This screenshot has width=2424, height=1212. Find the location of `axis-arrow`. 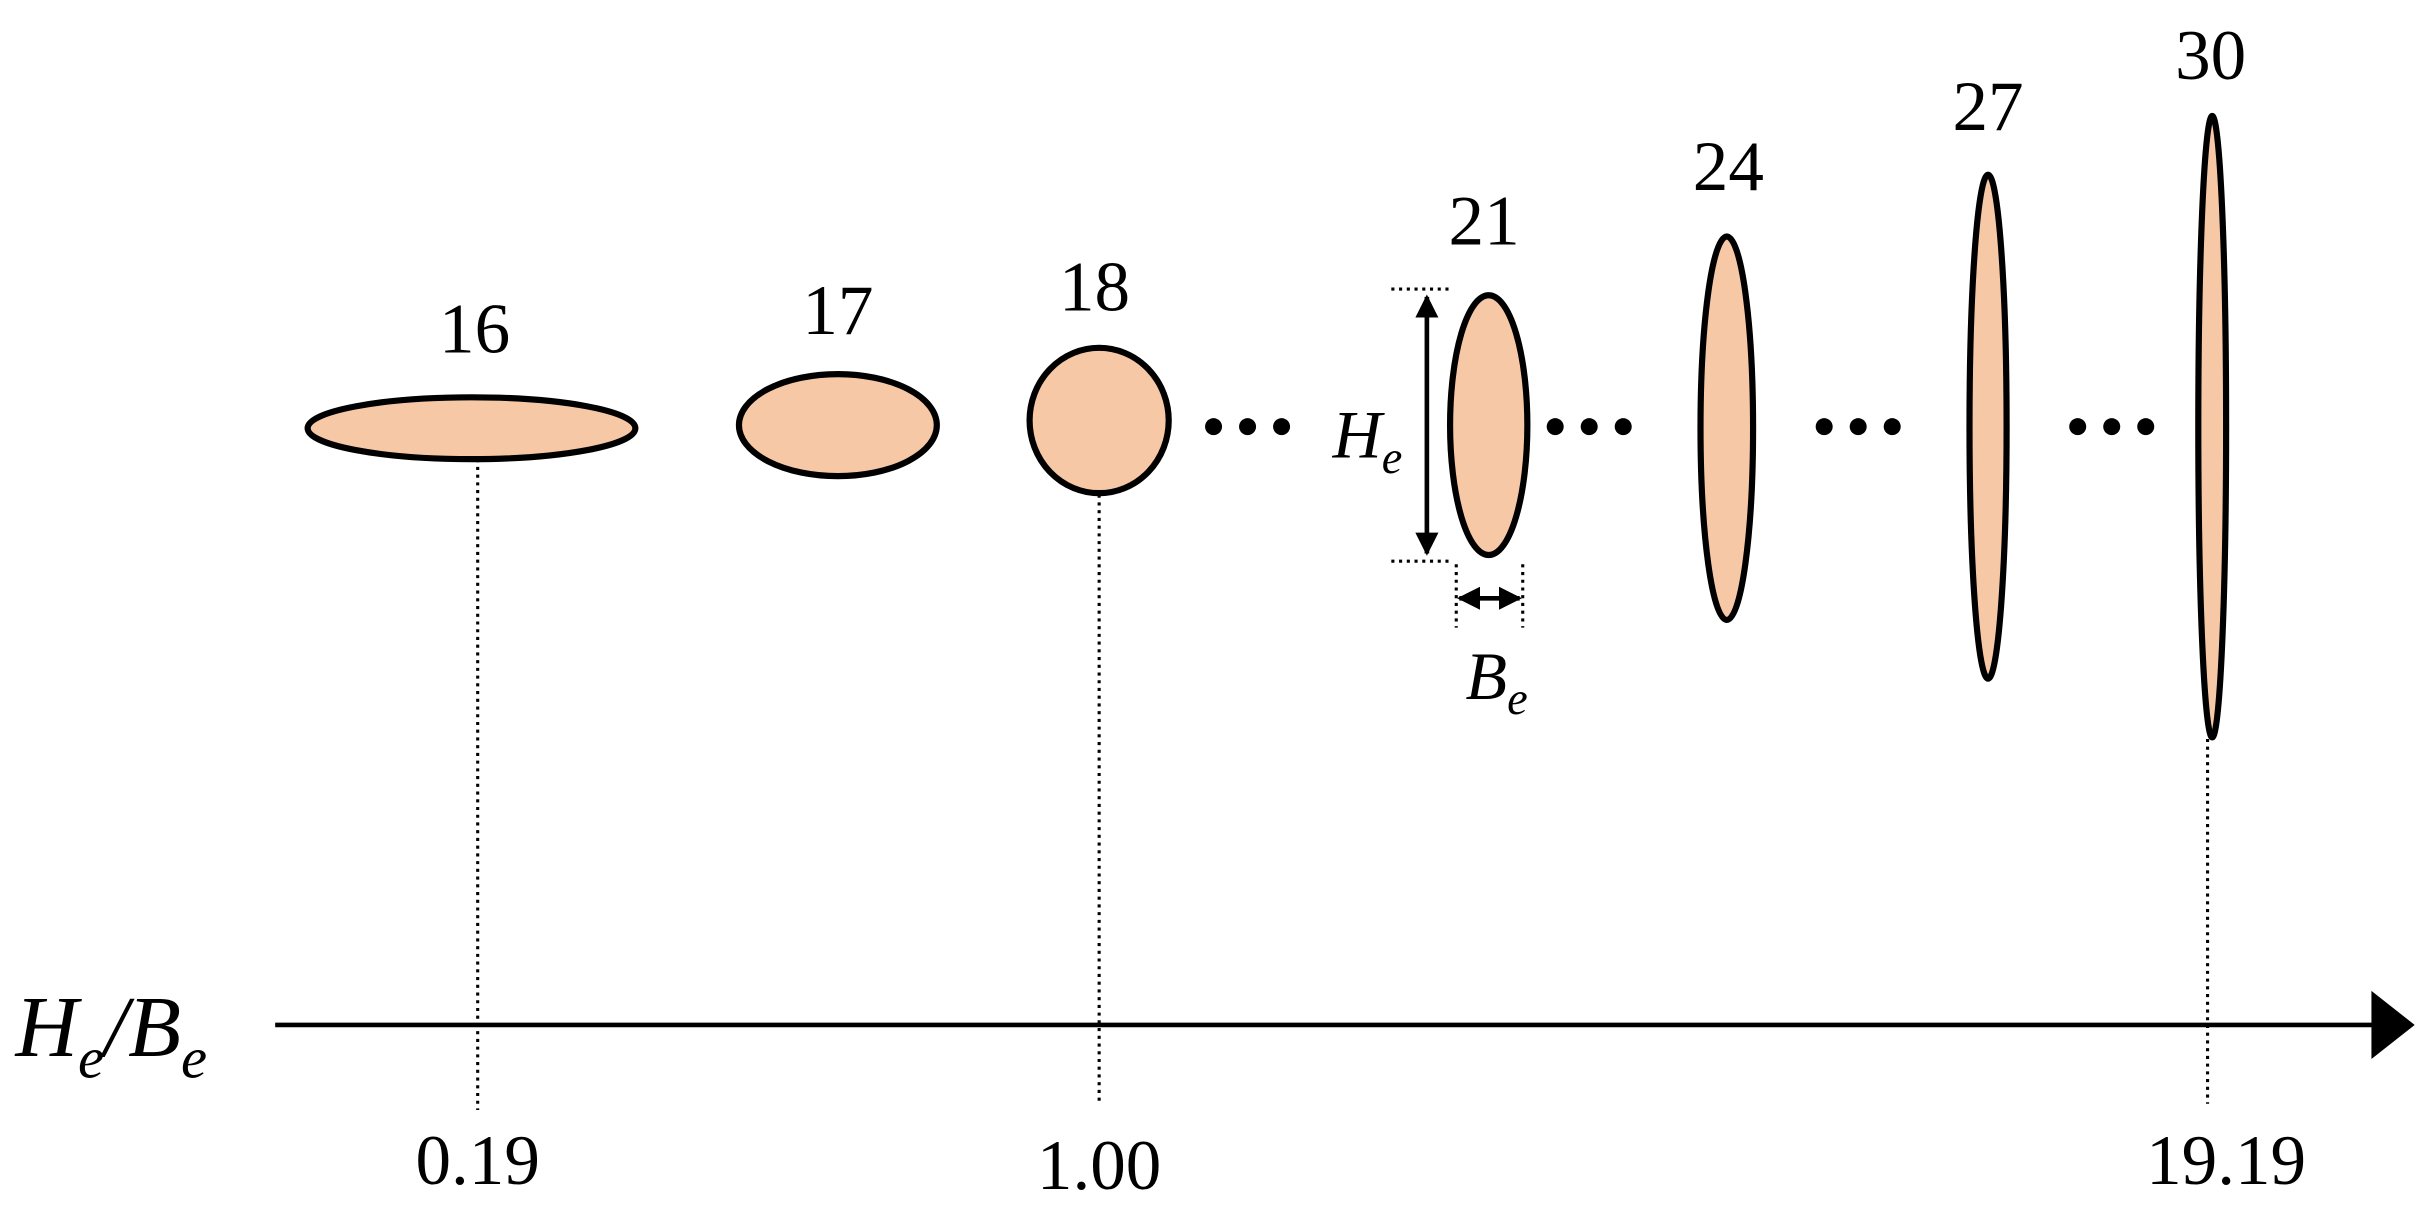

axis-arrow is located at coordinates (2393, 1024).